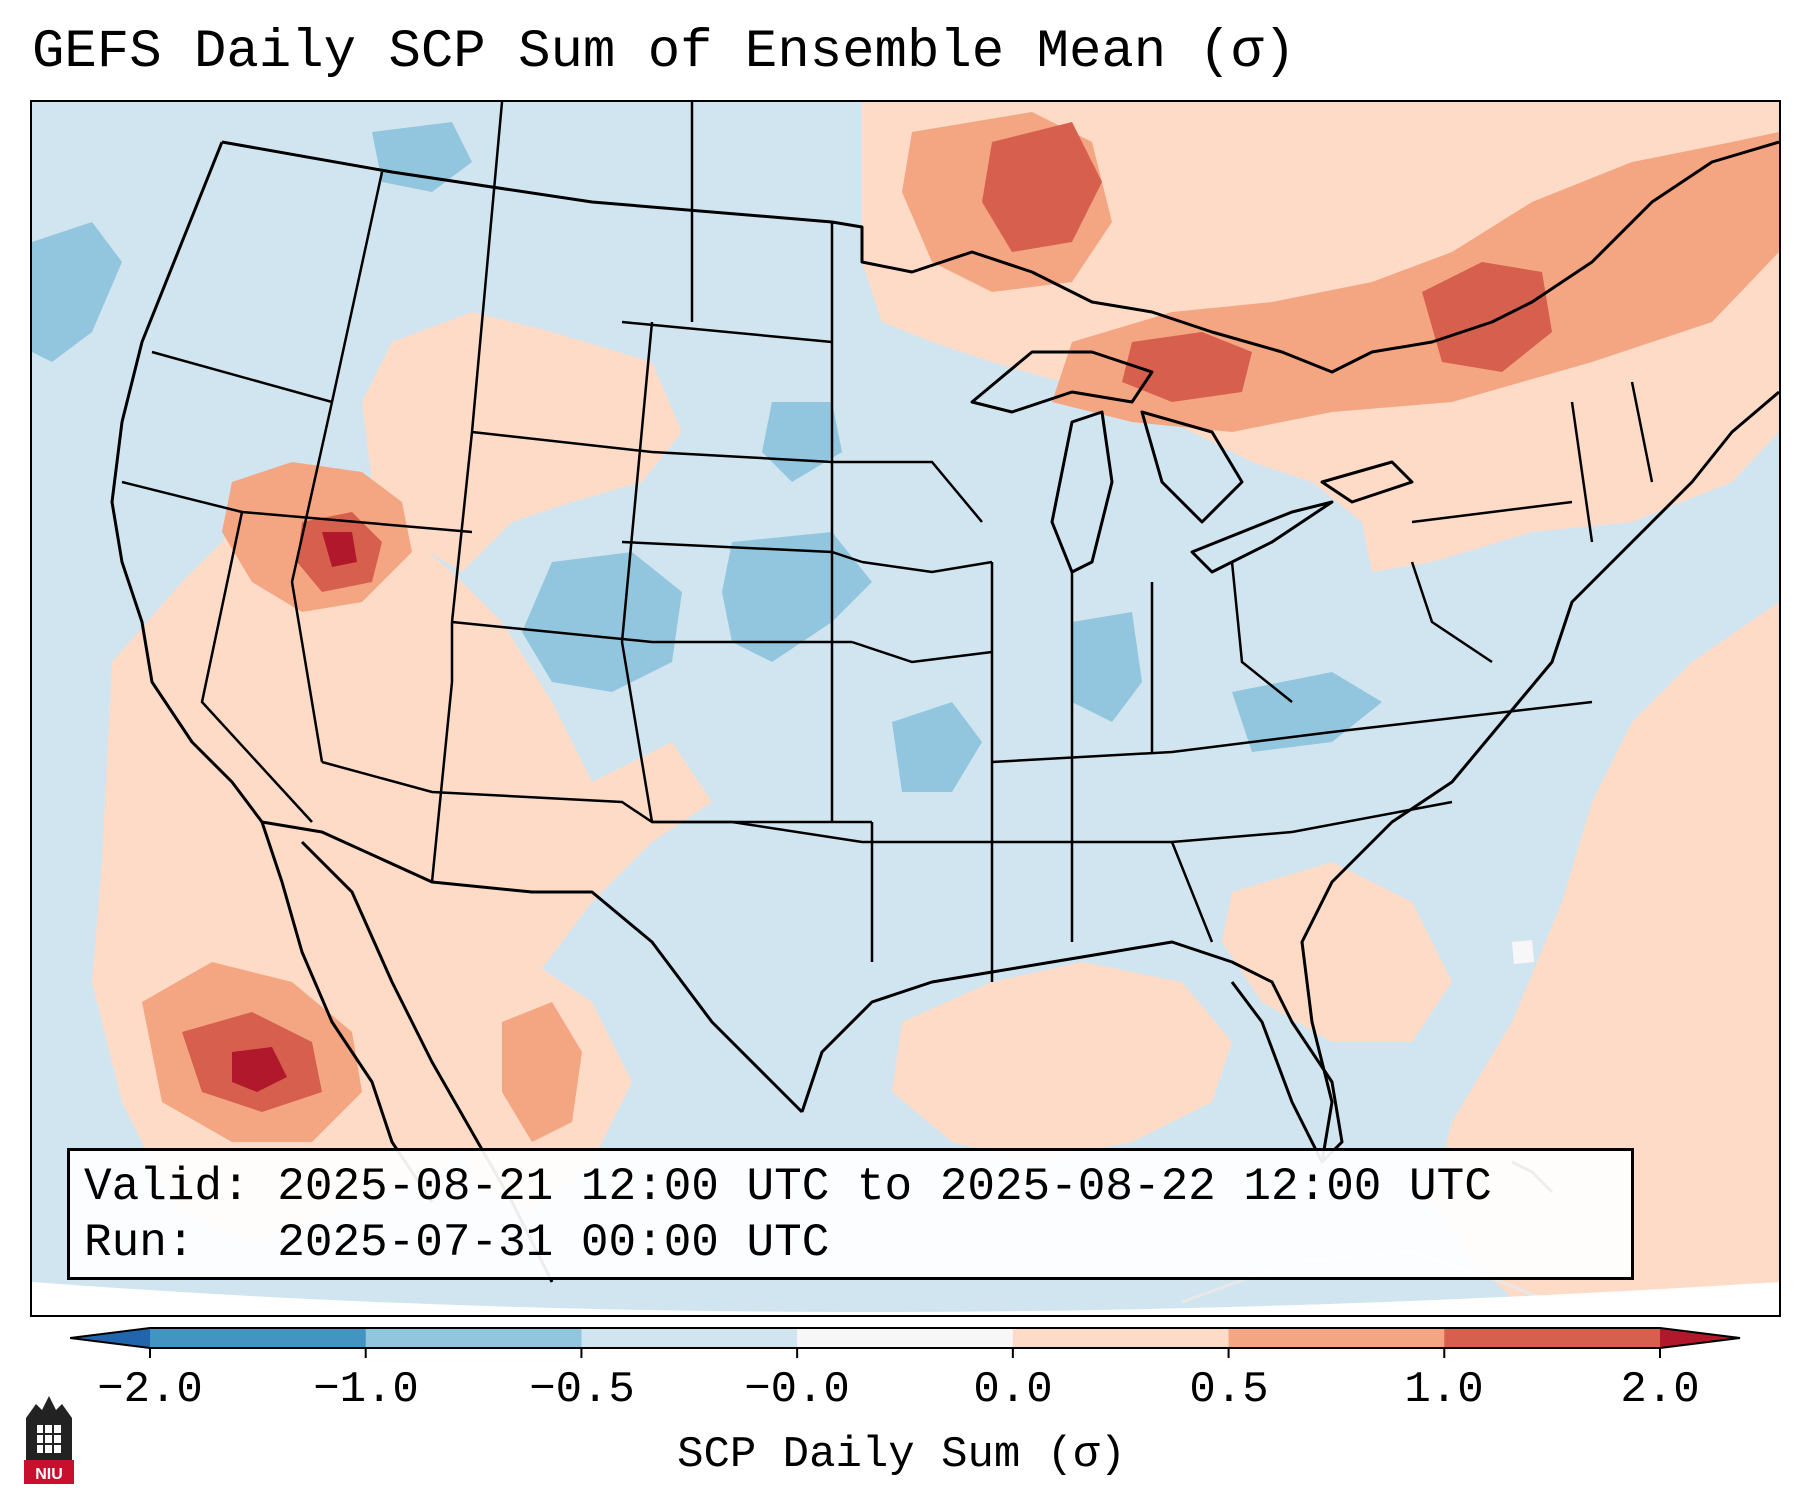 Image resolution: width=1803 pixels, height=1506 pixels. What do you see at coordinates (1000, 257) in the screenshot?
I see `us-canada-border` at bounding box center [1000, 257].